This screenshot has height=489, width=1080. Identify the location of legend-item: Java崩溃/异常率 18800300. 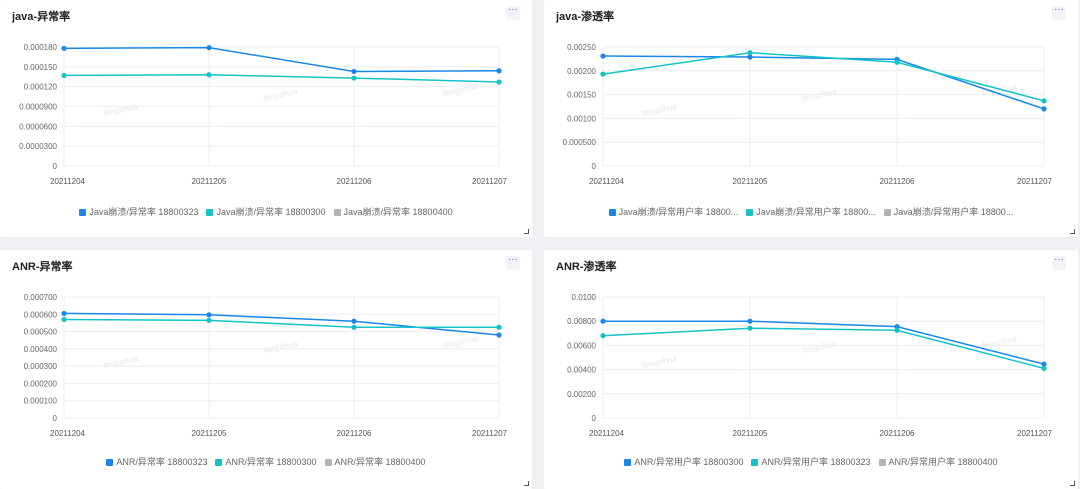
(266, 211).